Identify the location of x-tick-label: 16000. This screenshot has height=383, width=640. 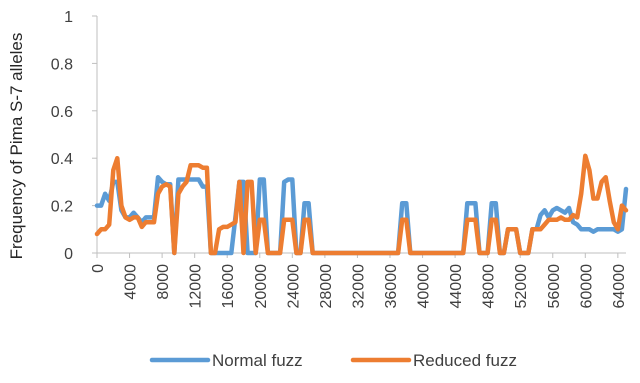
(228, 286).